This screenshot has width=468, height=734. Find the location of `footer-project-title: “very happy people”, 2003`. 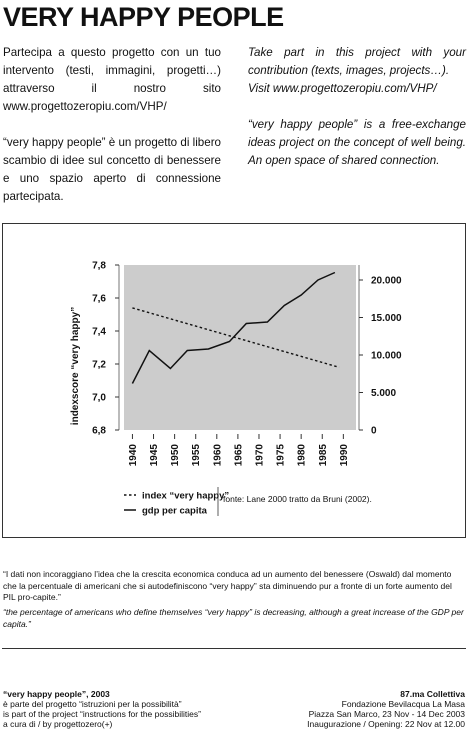

footer-project-title: “very happy people”, 2003 is located at coordinates (56, 694).